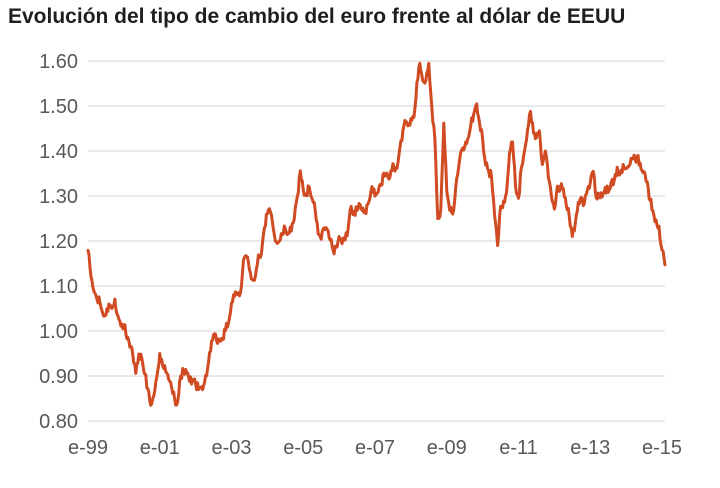 This screenshot has width=720, height=488. What do you see at coordinates (88, 448) in the screenshot?
I see `x-axis-tick-label: e-99` at bounding box center [88, 448].